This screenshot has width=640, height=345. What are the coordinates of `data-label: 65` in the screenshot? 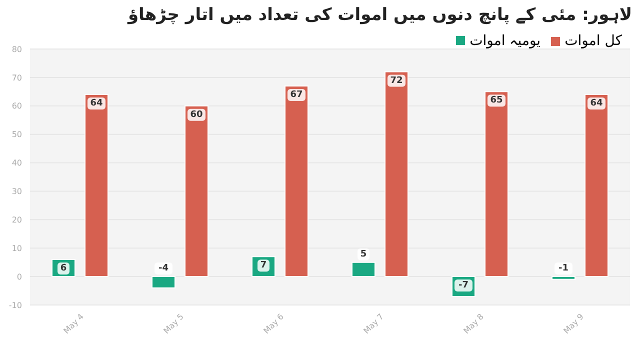 It's located at (496, 101).